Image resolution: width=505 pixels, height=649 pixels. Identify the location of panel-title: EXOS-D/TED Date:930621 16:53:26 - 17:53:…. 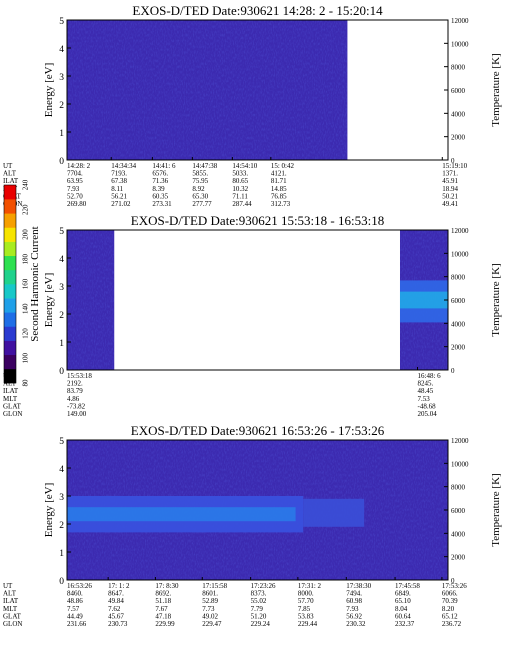
(258, 430).